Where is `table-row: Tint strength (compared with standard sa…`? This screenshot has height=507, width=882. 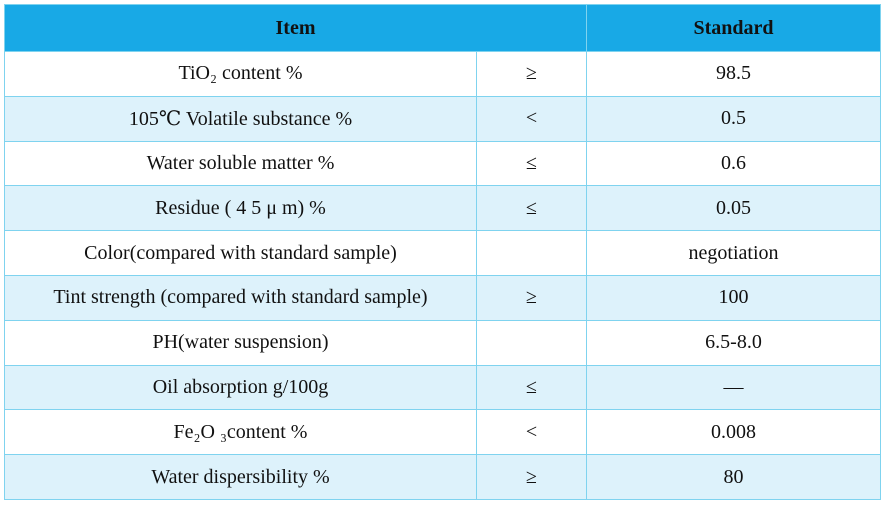 table-row: Tint strength (compared with standard sa… is located at coordinates (443, 297).